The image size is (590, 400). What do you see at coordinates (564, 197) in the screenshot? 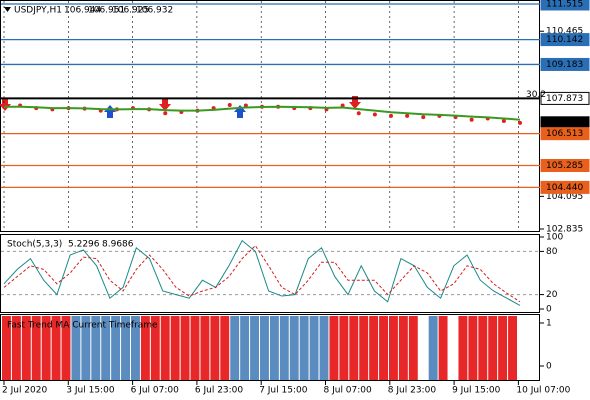
I see `y-tick-label: 104.095` at bounding box center [564, 197].